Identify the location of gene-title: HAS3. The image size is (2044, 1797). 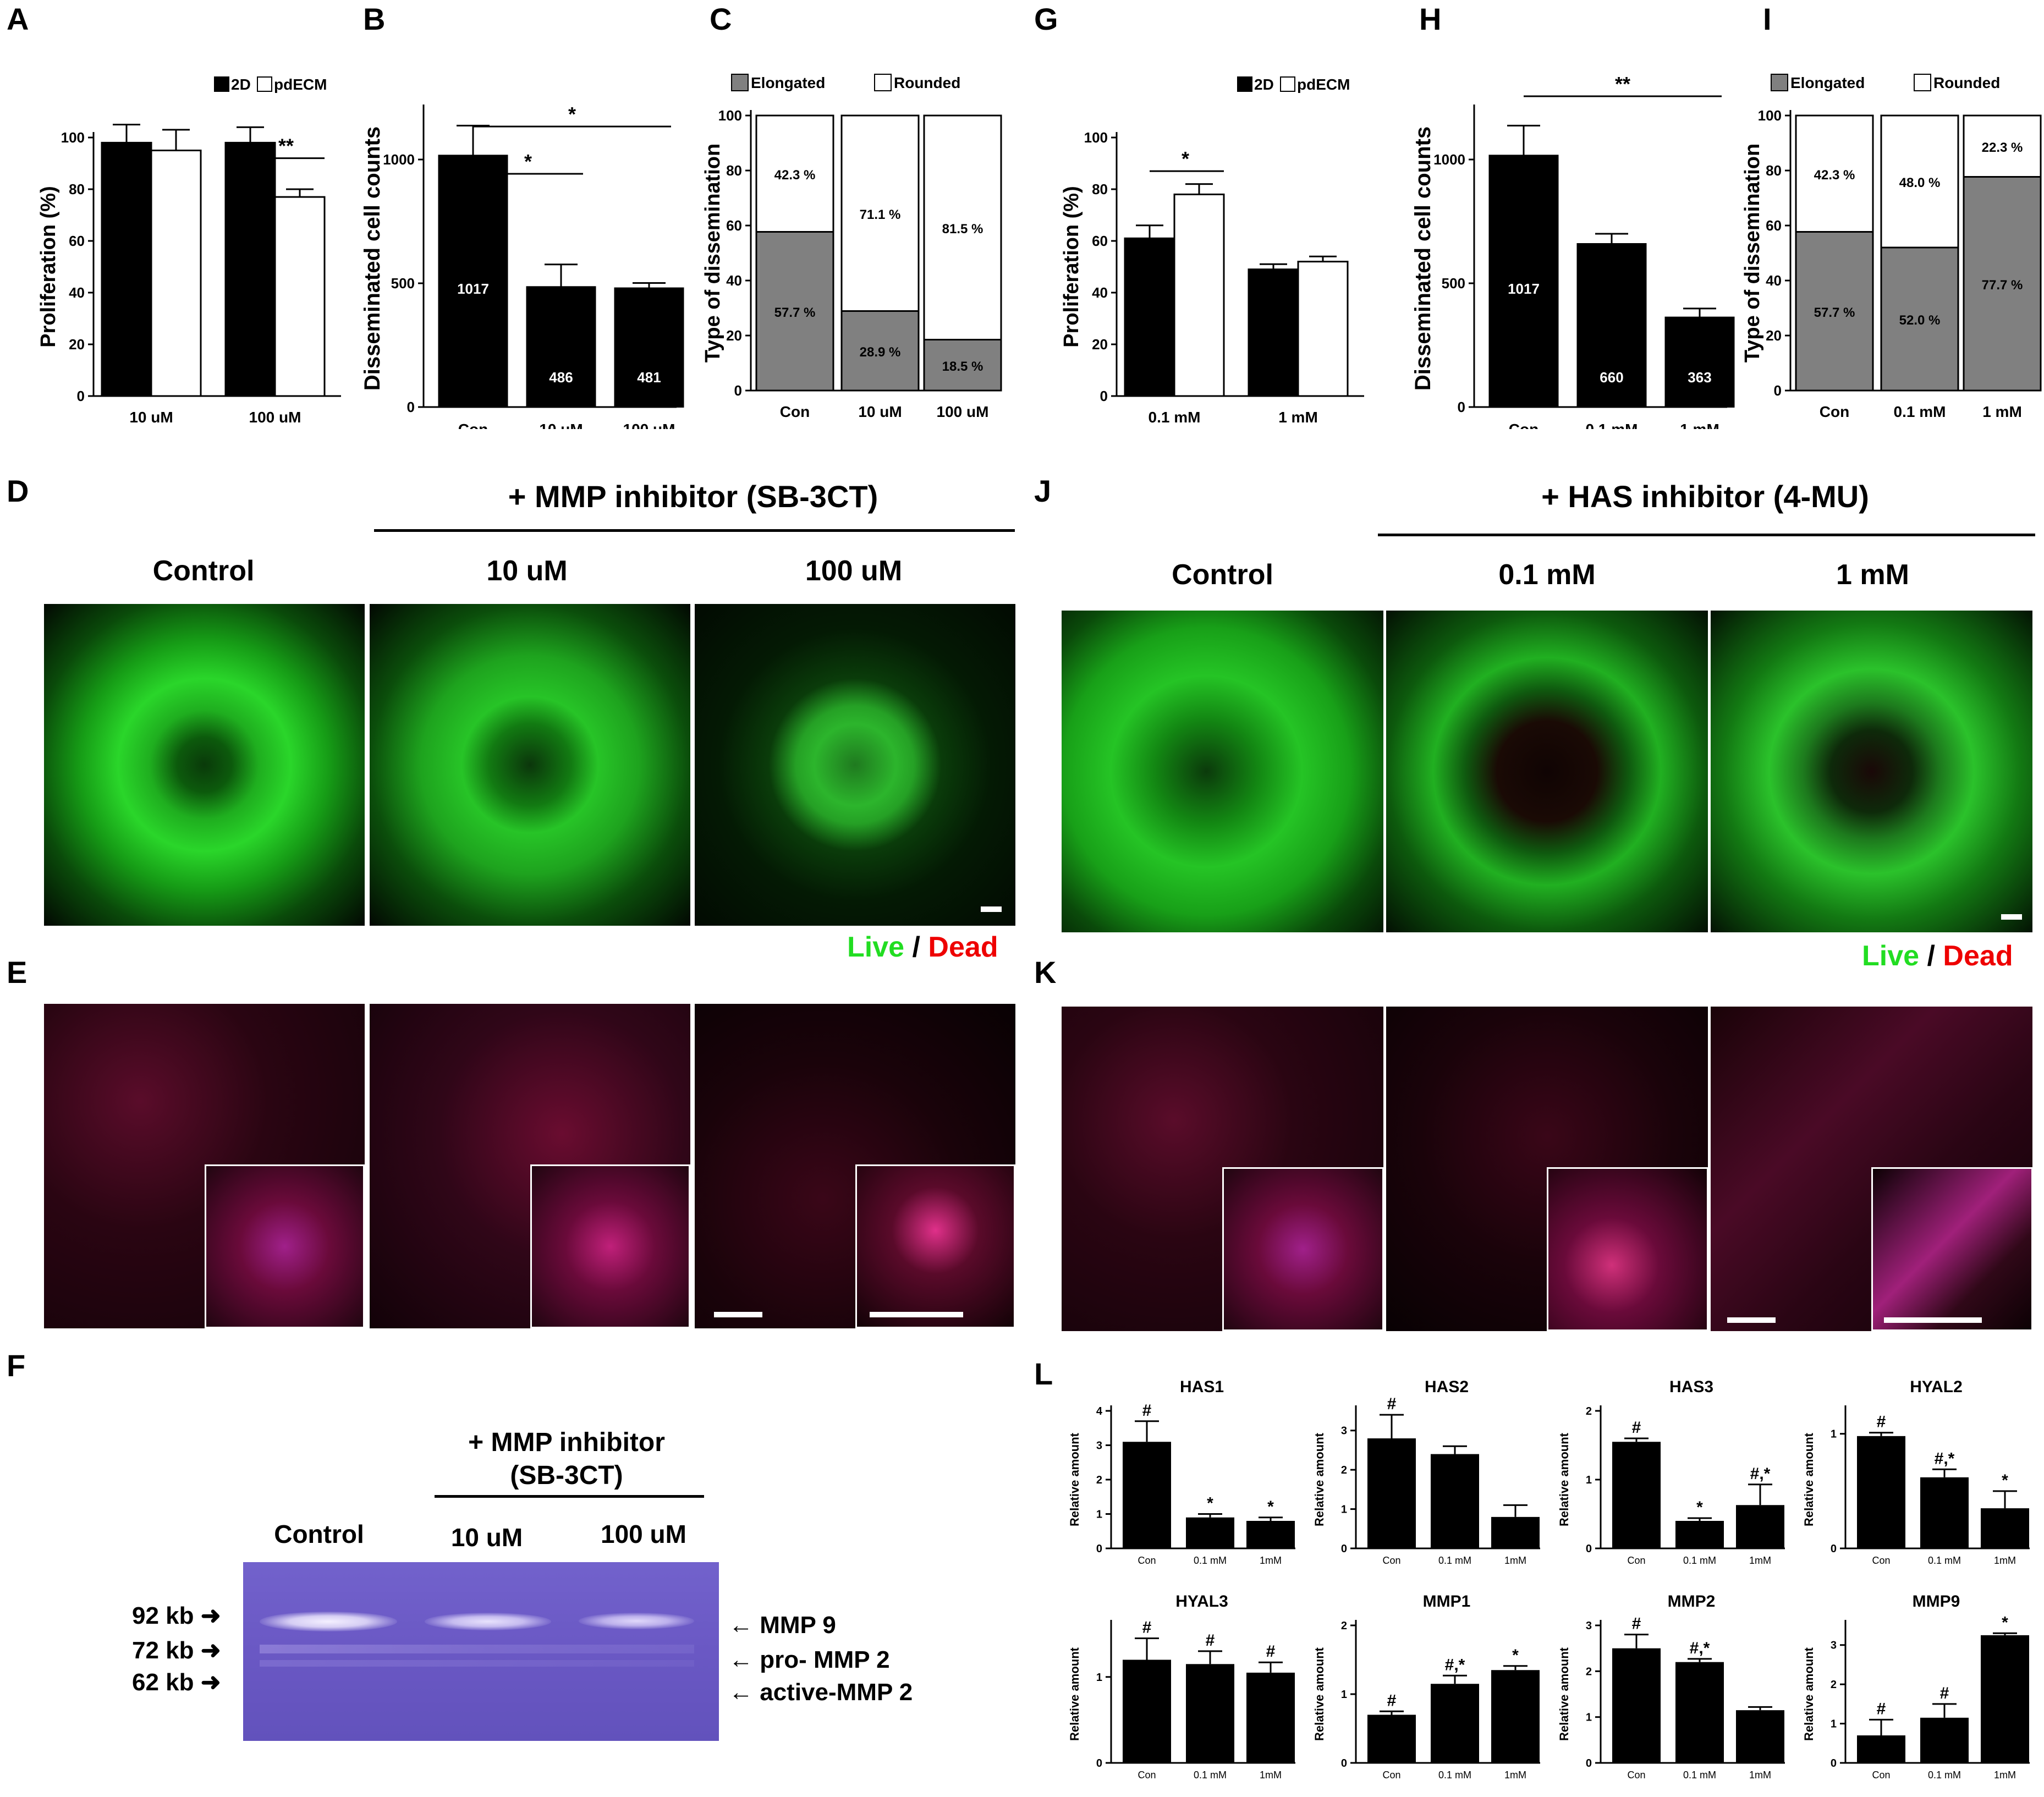
(1691, 1387).